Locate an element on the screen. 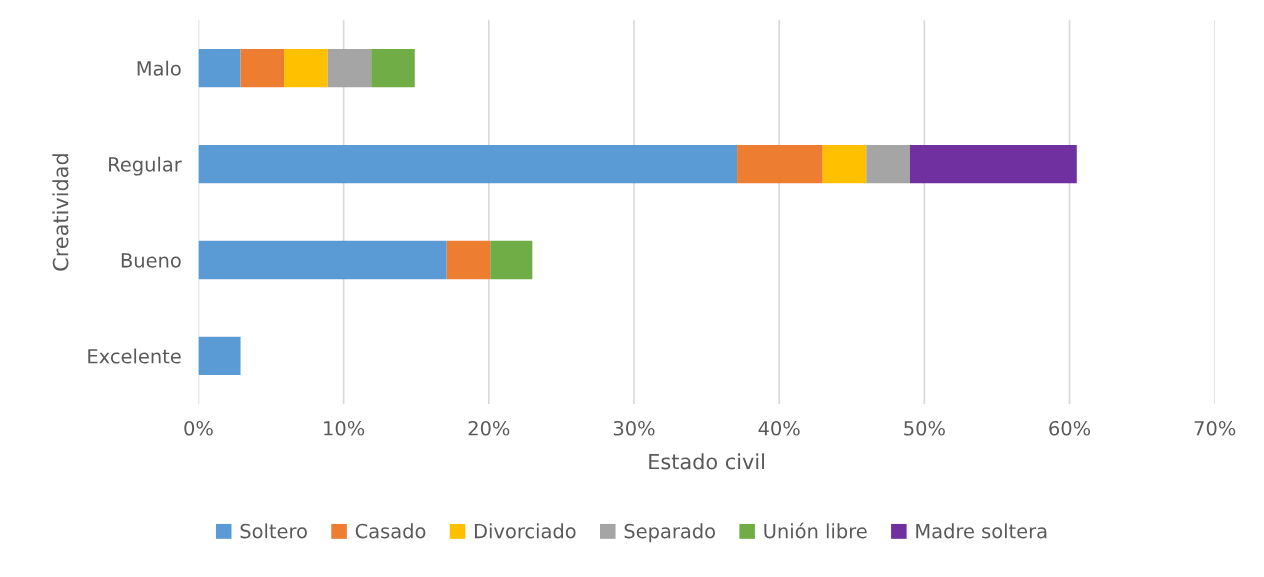  x-tick-label: 0% is located at coordinates (198, 428).